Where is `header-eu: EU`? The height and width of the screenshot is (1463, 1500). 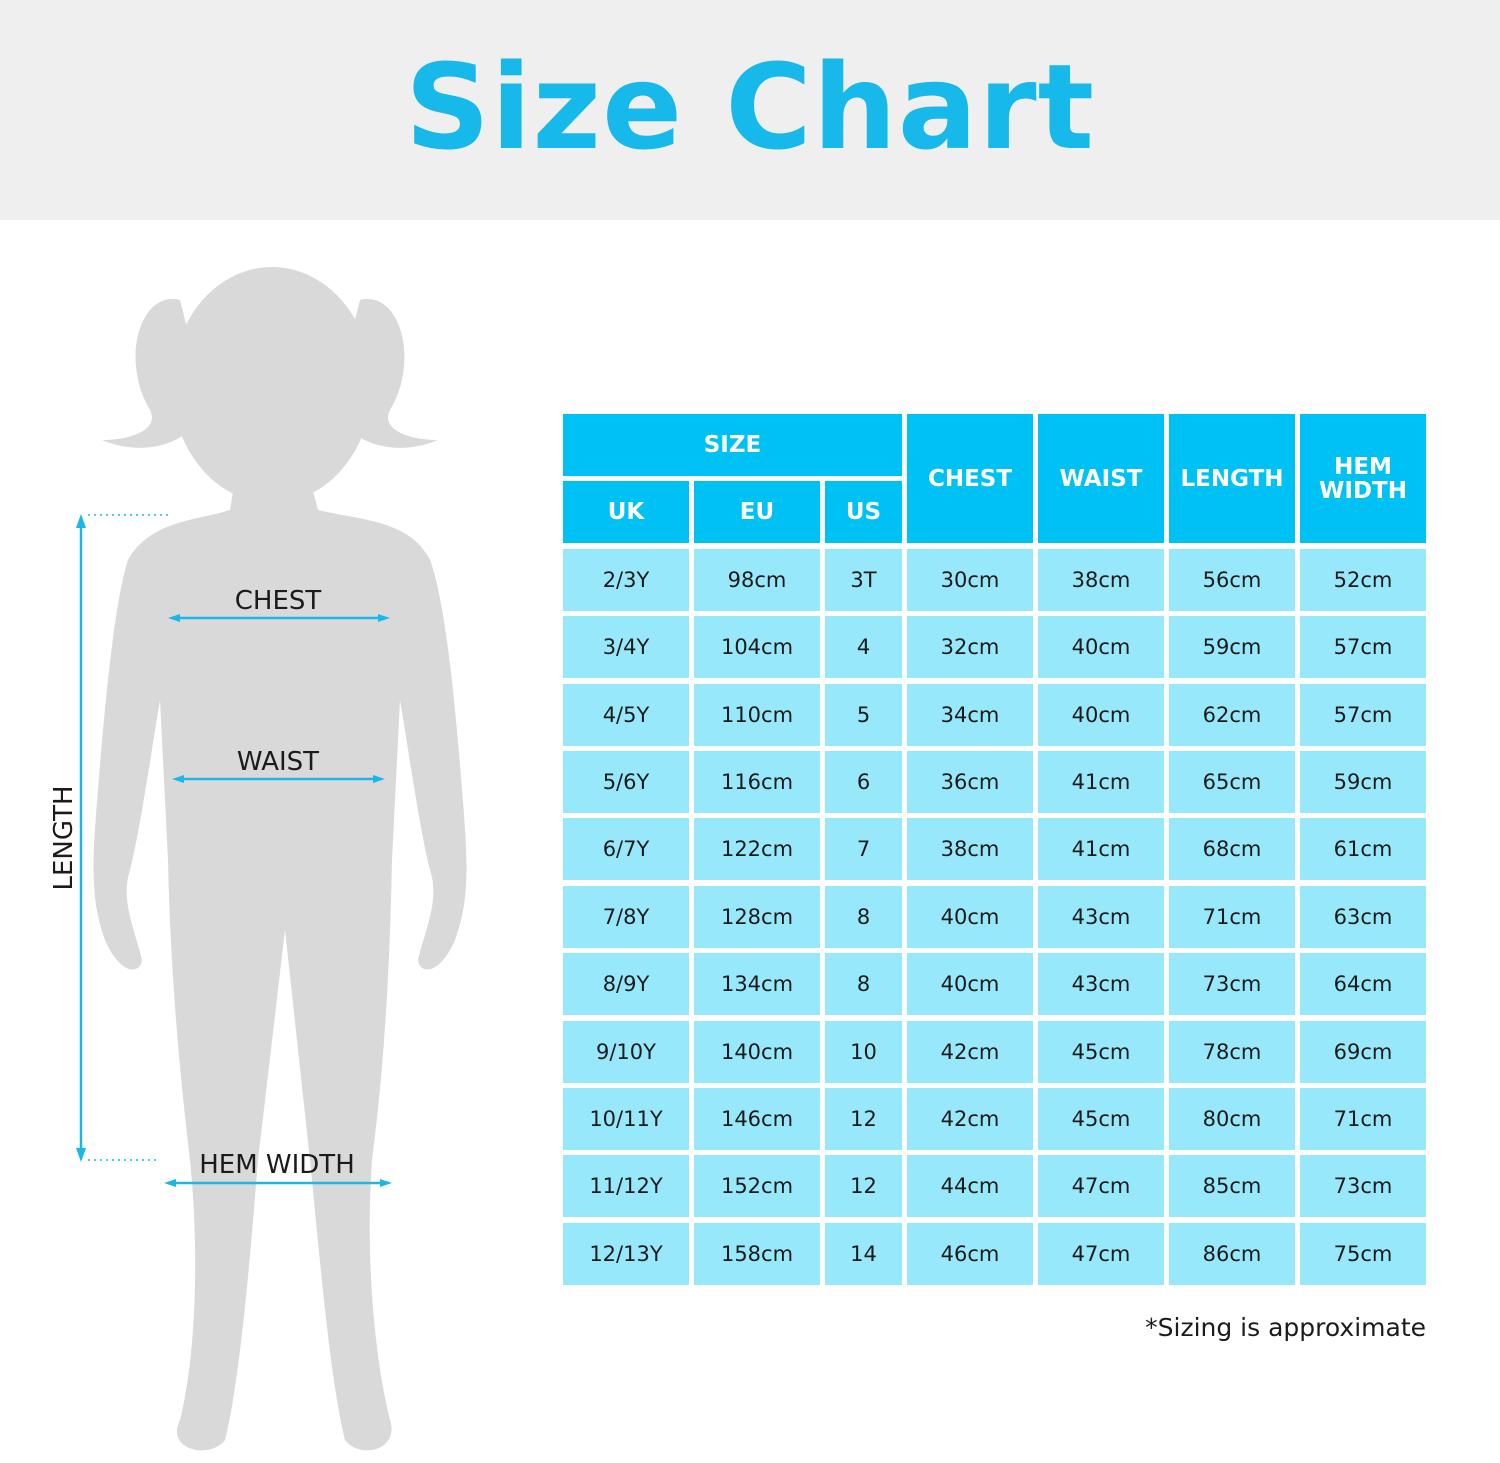 header-eu: EU is located at coordinates (757, 512).